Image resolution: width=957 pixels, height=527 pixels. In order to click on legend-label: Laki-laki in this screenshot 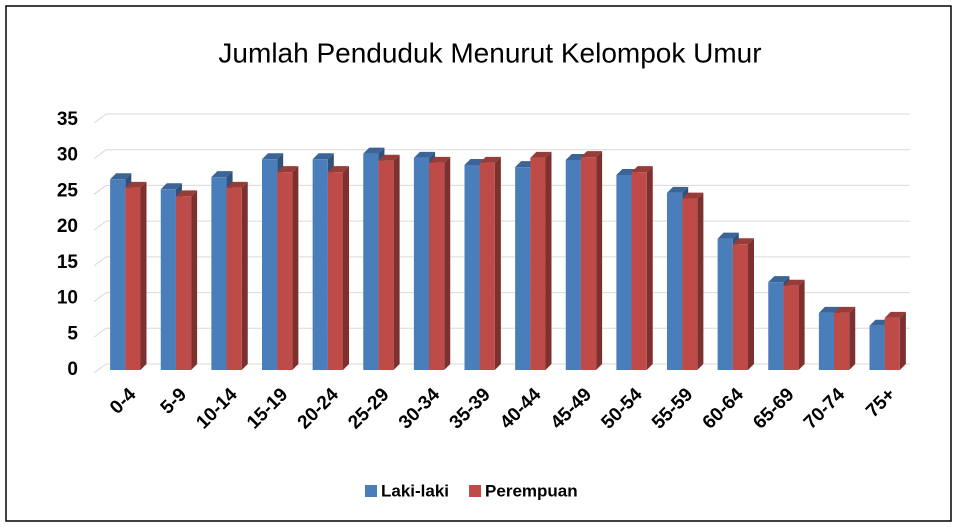, I will do `click(415, 490)`.